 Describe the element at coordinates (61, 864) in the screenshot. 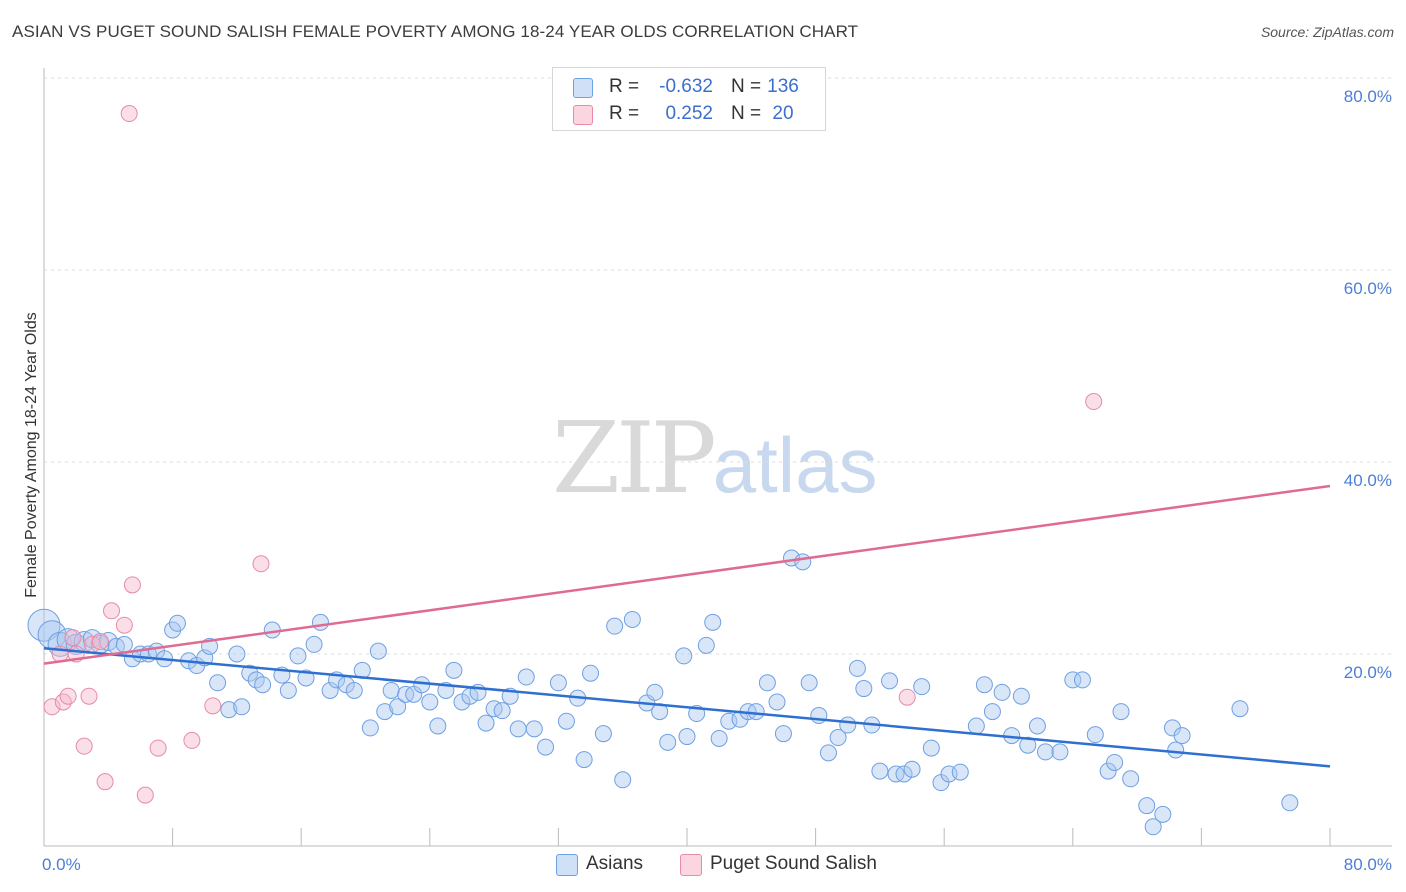

I see `x-tick-label-min: 0.0%` at that location.